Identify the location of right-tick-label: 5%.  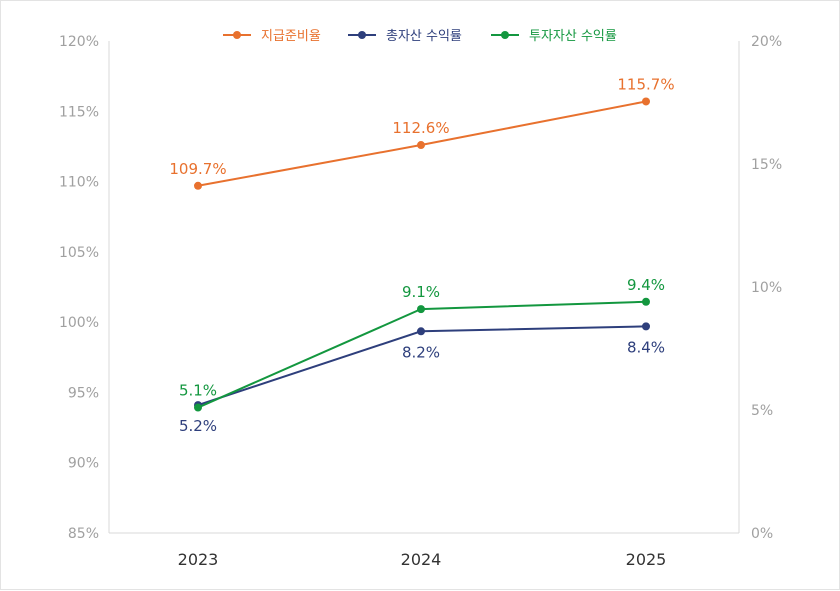
(762, 411).